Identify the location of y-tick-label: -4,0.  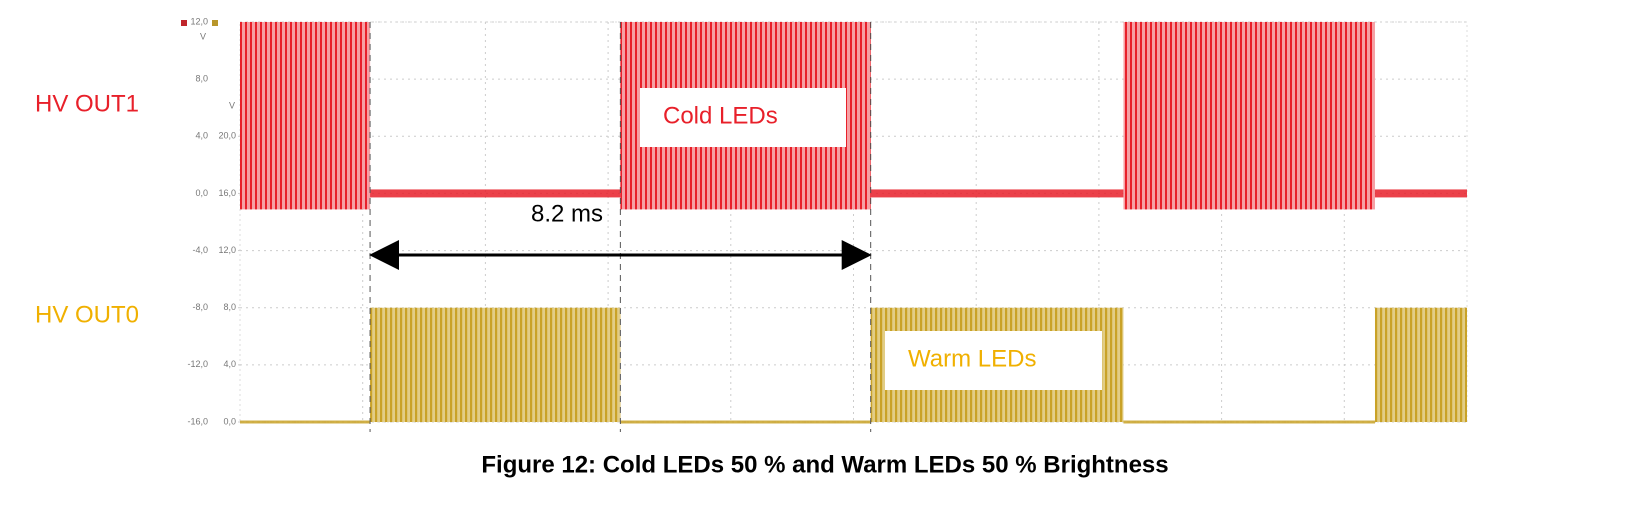
(200, 250).